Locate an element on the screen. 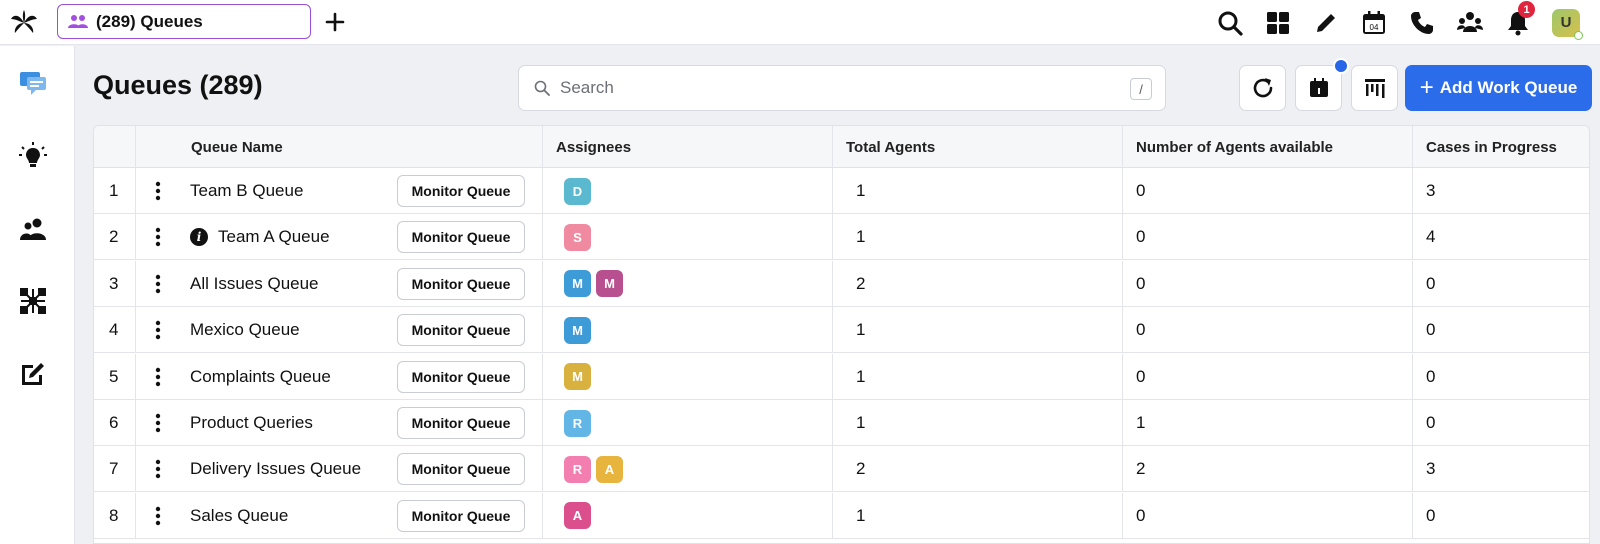 This screenshot has height=544, width=1600. brand-logo-icon is located at coordinates (24, 22).